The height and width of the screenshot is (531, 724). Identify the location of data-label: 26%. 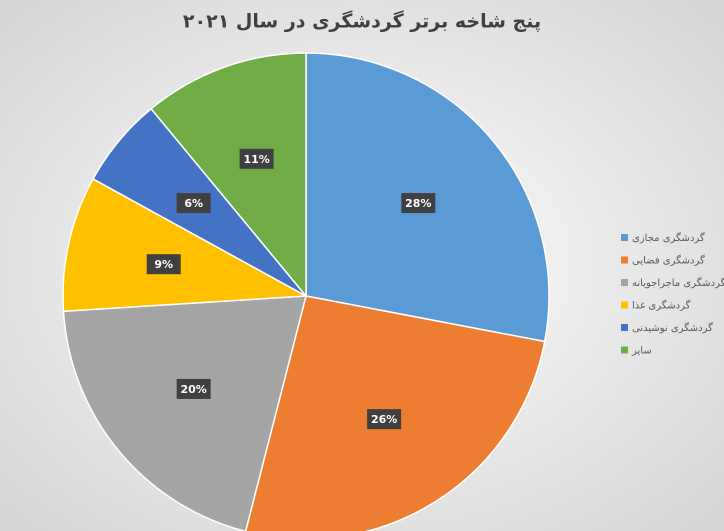
(384, 419).